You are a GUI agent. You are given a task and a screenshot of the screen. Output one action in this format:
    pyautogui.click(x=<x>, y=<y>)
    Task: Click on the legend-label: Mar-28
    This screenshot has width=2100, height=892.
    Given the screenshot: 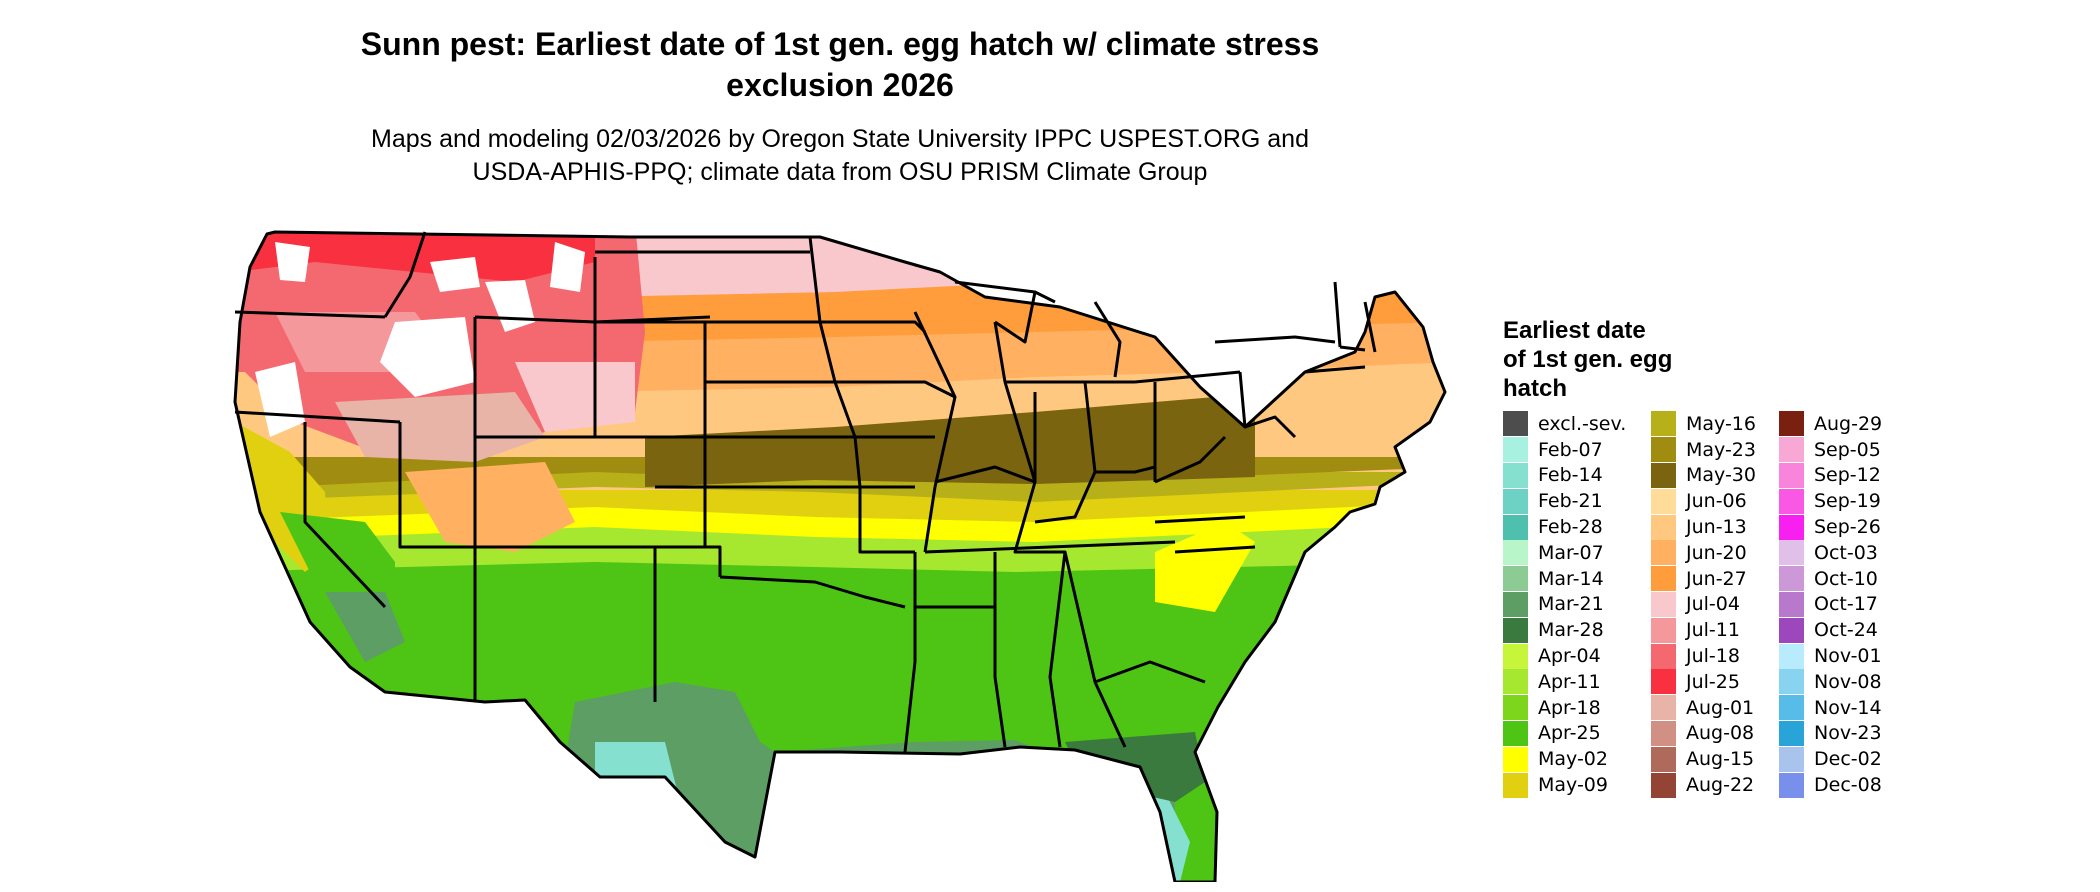 What is the action you would take?
    pyautogui.click(x=1571, y=630)
    